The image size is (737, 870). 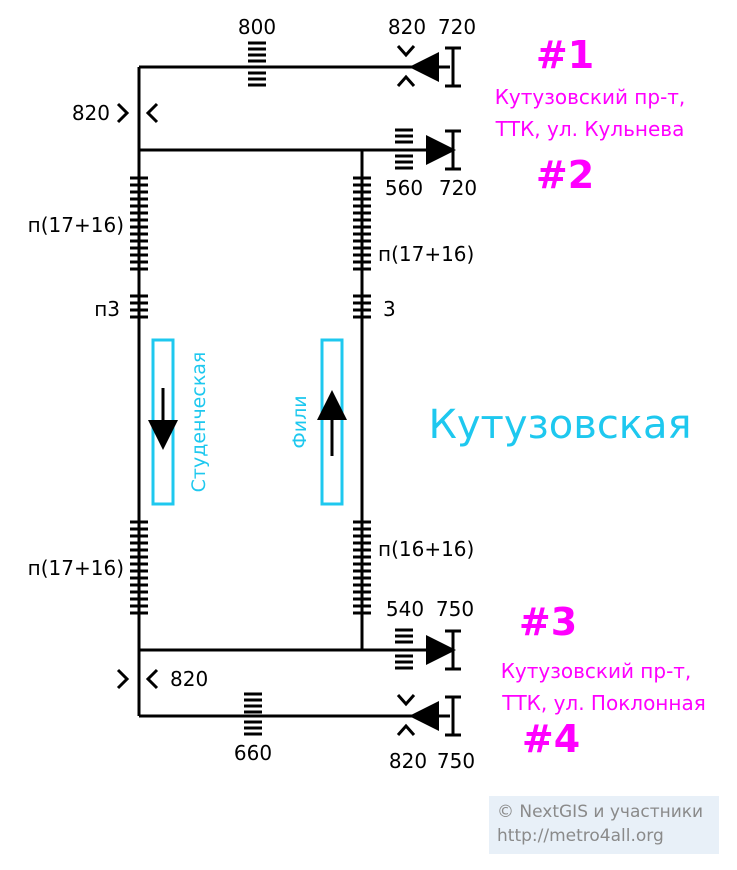 What do you see at coordinates (247, 422) in the screenshot?
I see `platforms: Студенческая Фили` at bounding box center [247, 422].